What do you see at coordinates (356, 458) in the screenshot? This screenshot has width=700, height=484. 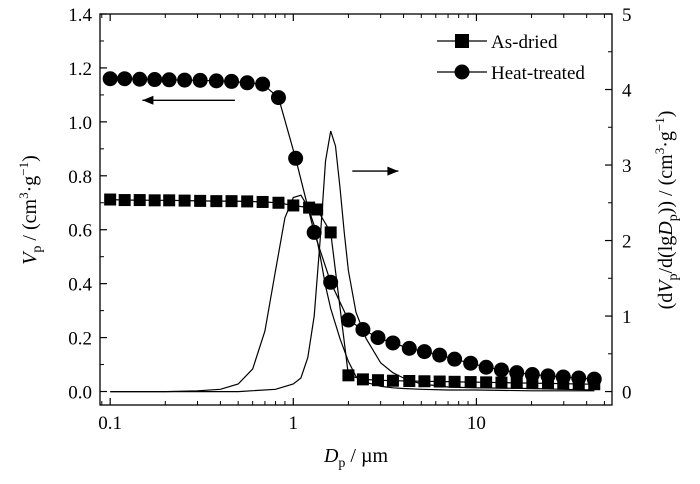 I see `x-axis-label: Dp / µm` at bounding box center [356, 458].